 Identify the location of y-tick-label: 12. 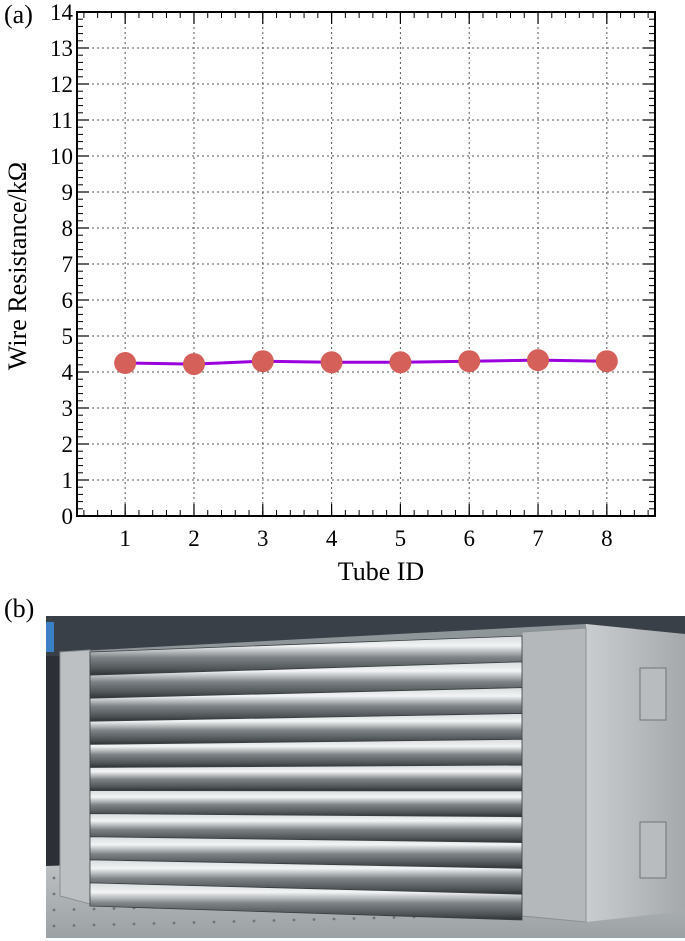
(61, 84).